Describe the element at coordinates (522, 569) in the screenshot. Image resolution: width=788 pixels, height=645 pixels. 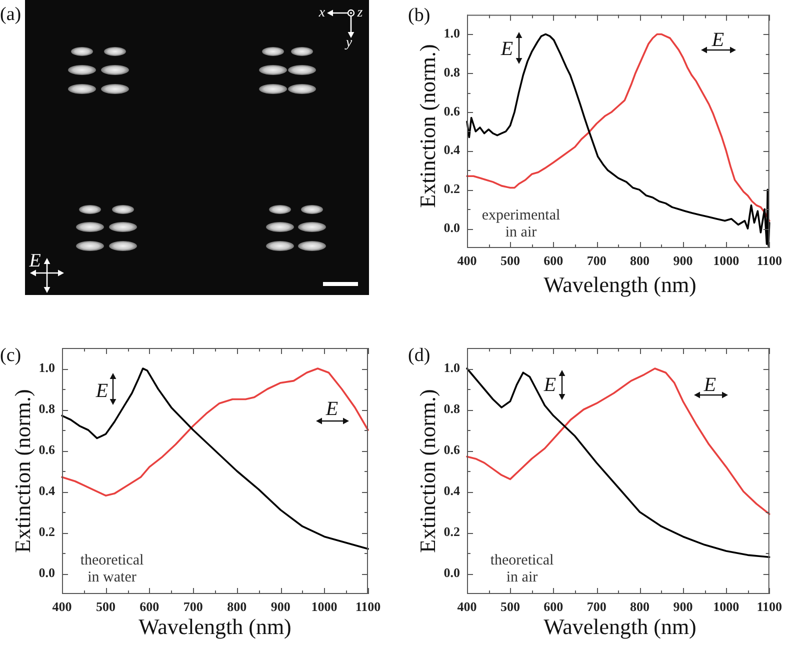
I see `annotation: theoretical in air` at that location.